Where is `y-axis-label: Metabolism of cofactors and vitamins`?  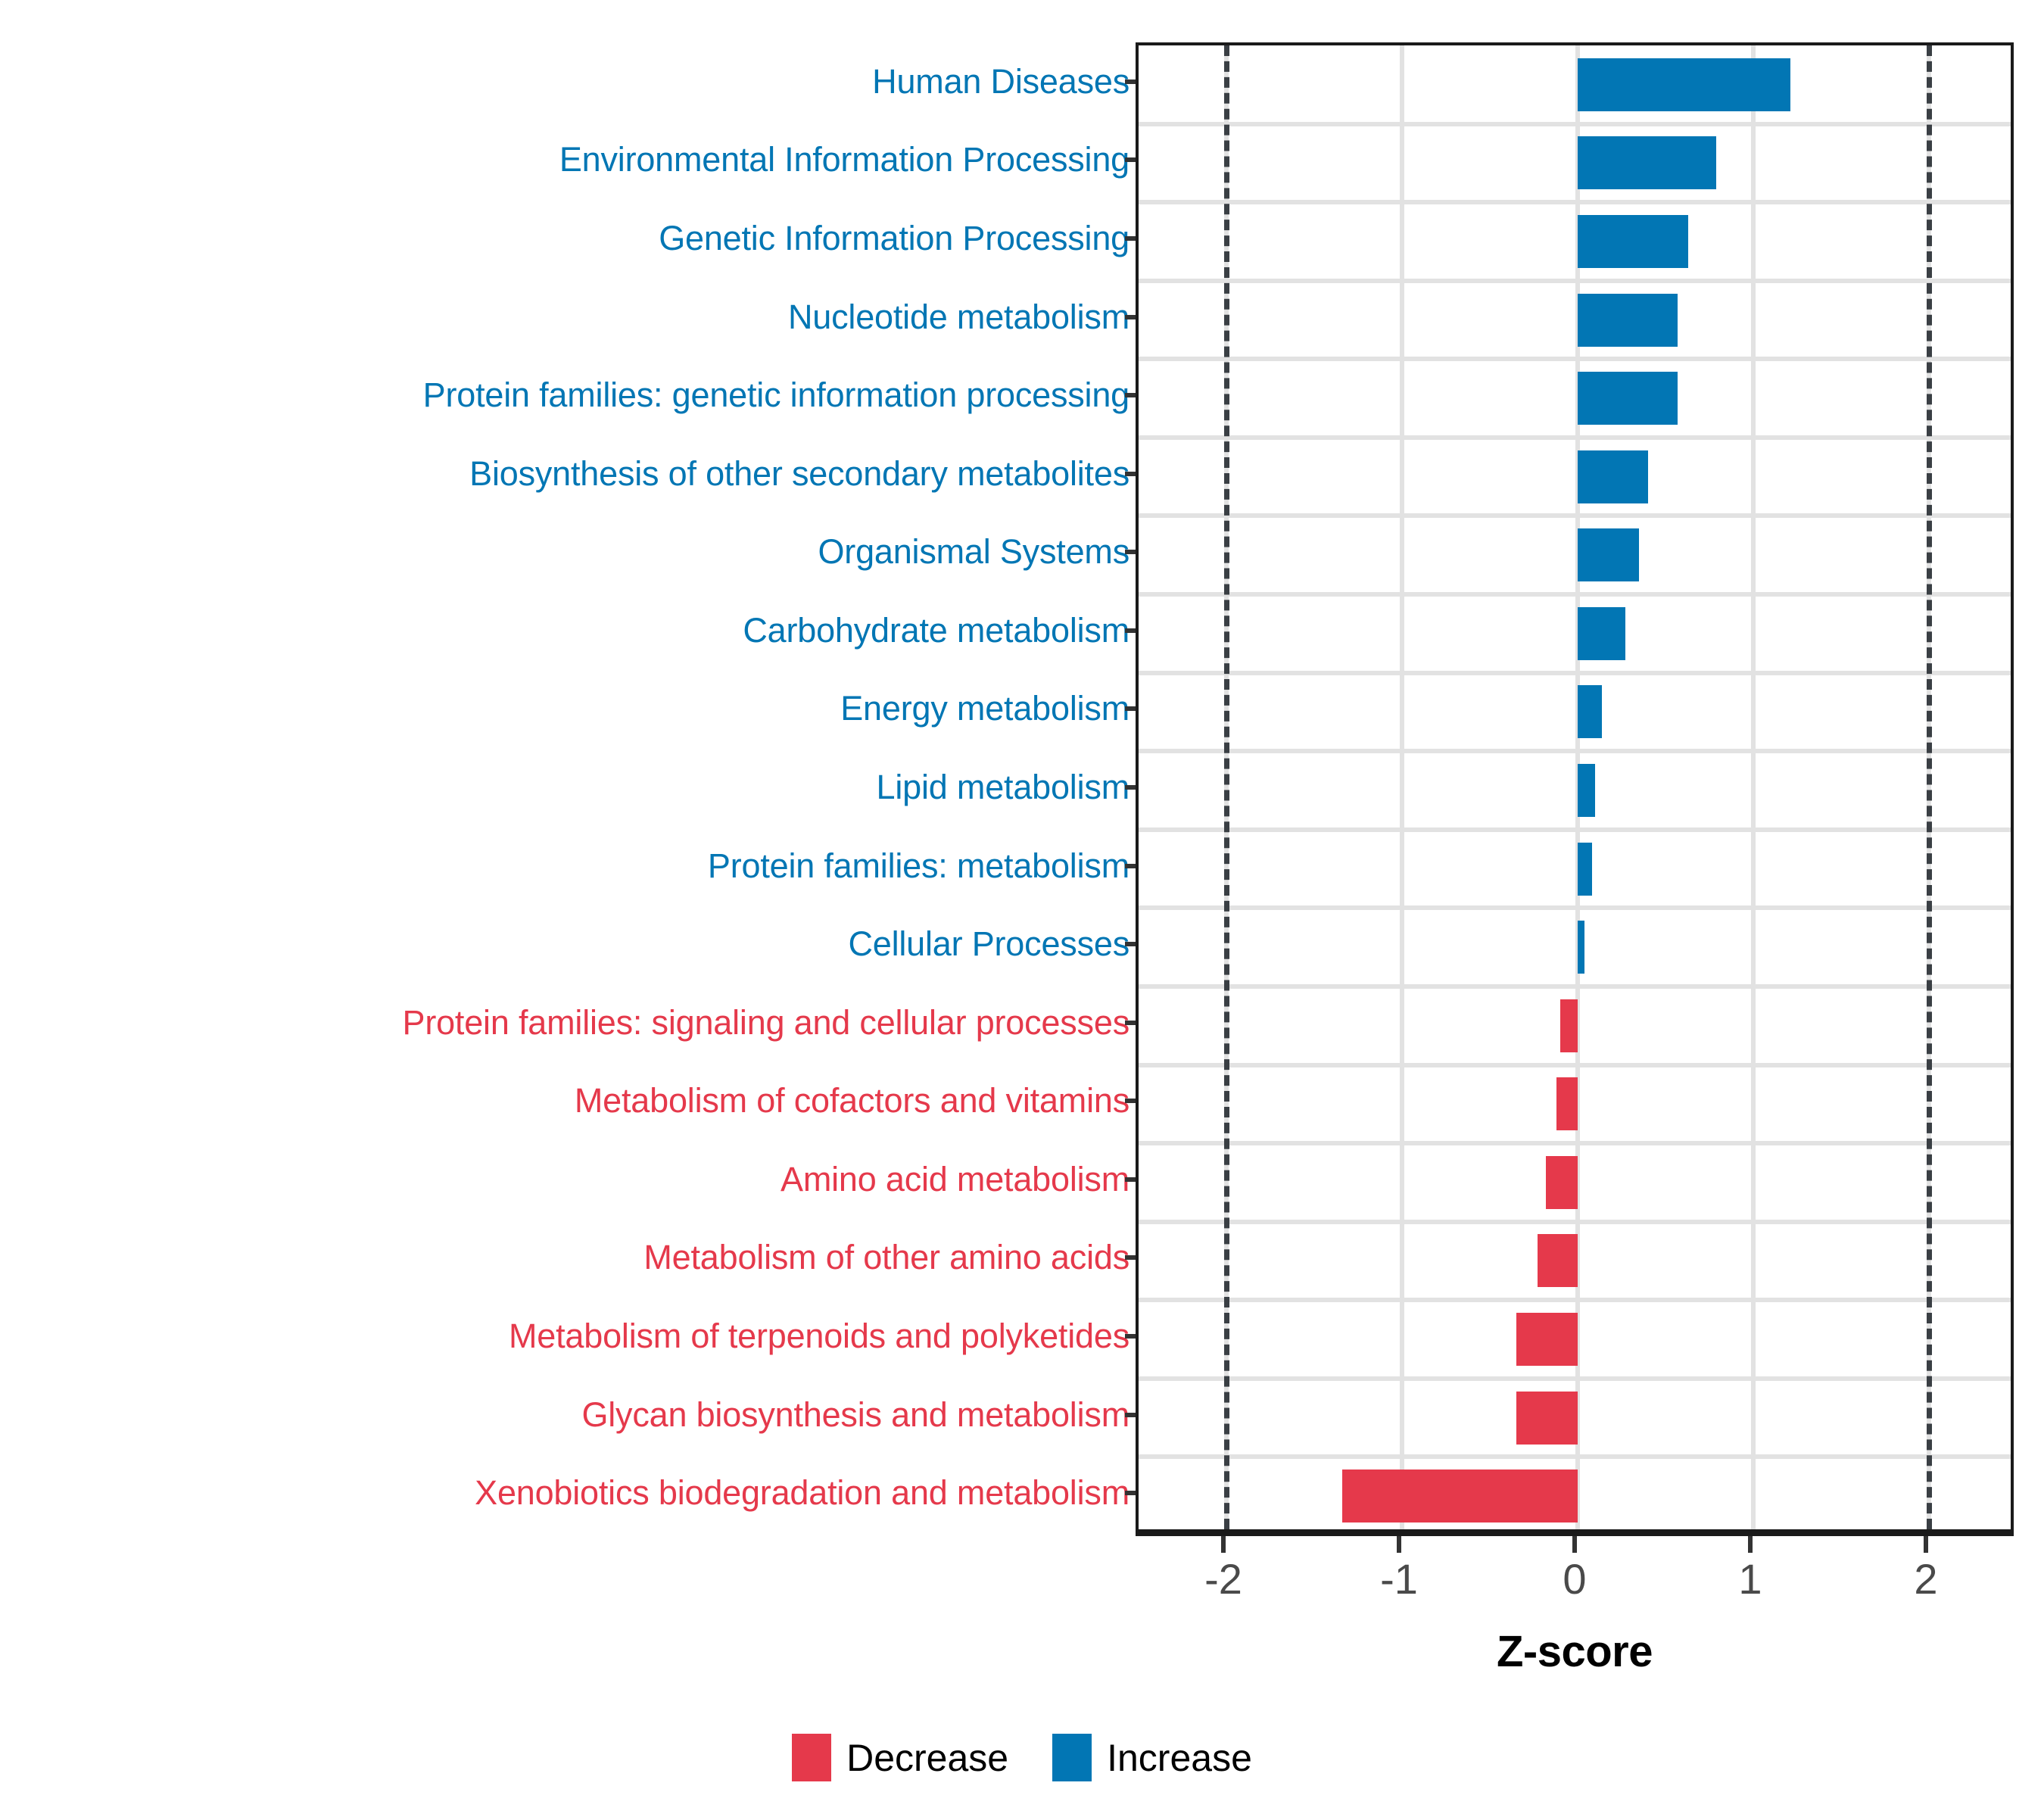 y-axis-label: Metabolism of cofactors and vitamins is located at coordinates (851, 1100).